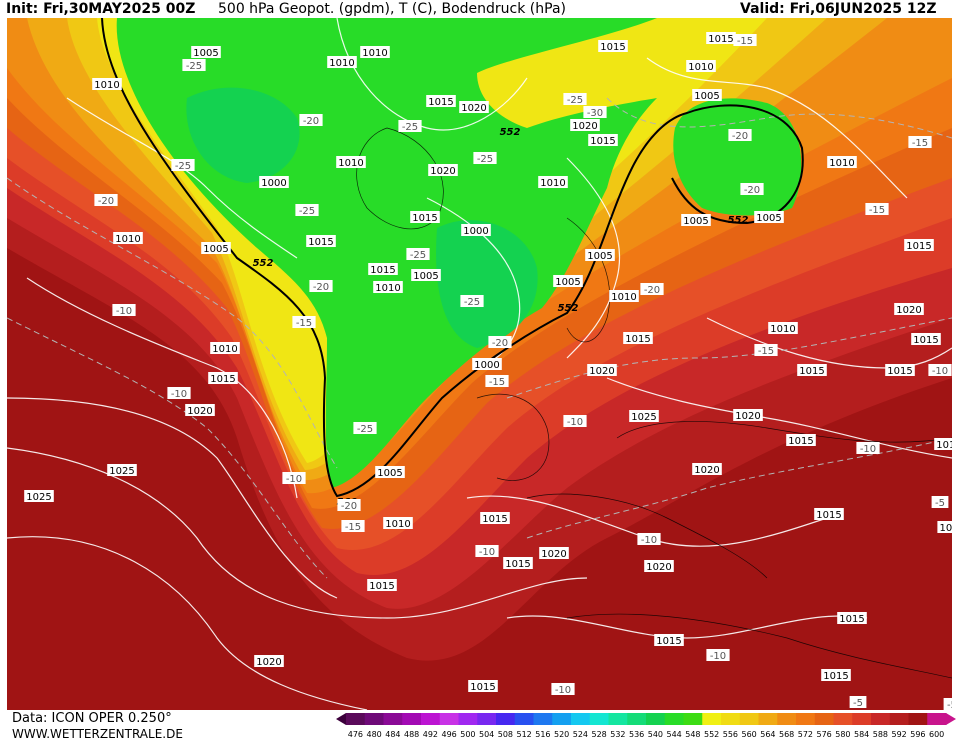  What do you see at coordinates (273, 183) in the screenshot?
I see `pressure-label: 1000` at bounding box center [273, 183].